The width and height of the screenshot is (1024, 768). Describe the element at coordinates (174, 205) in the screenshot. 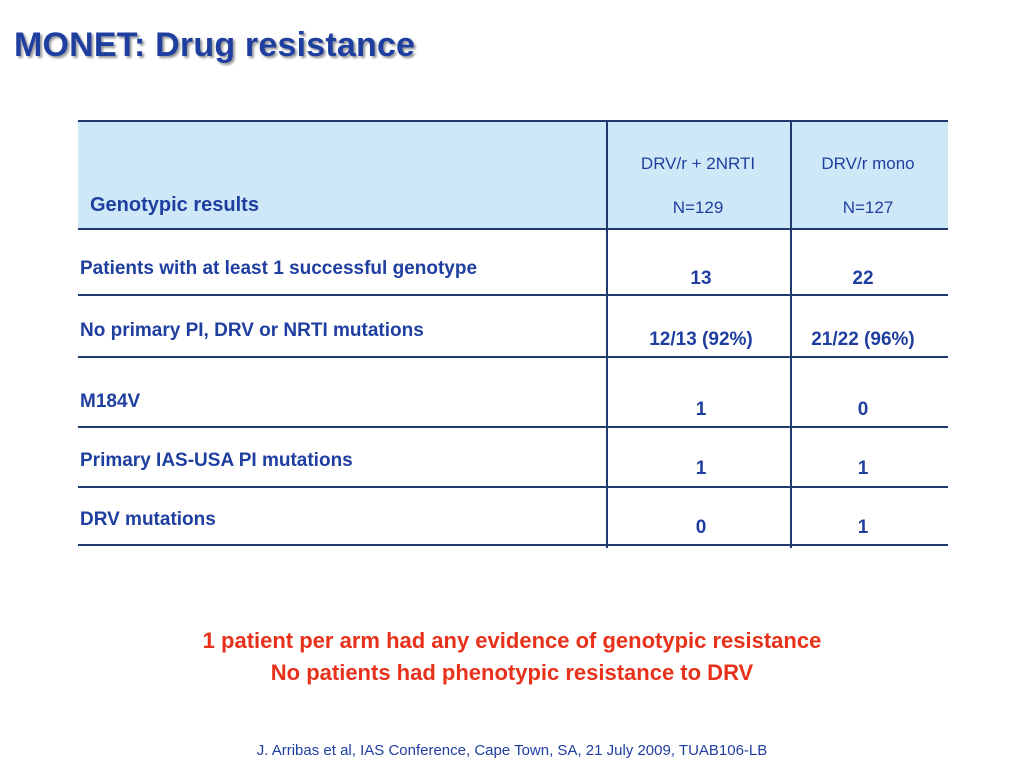

I see `header-label: Genotypic results` at that location.